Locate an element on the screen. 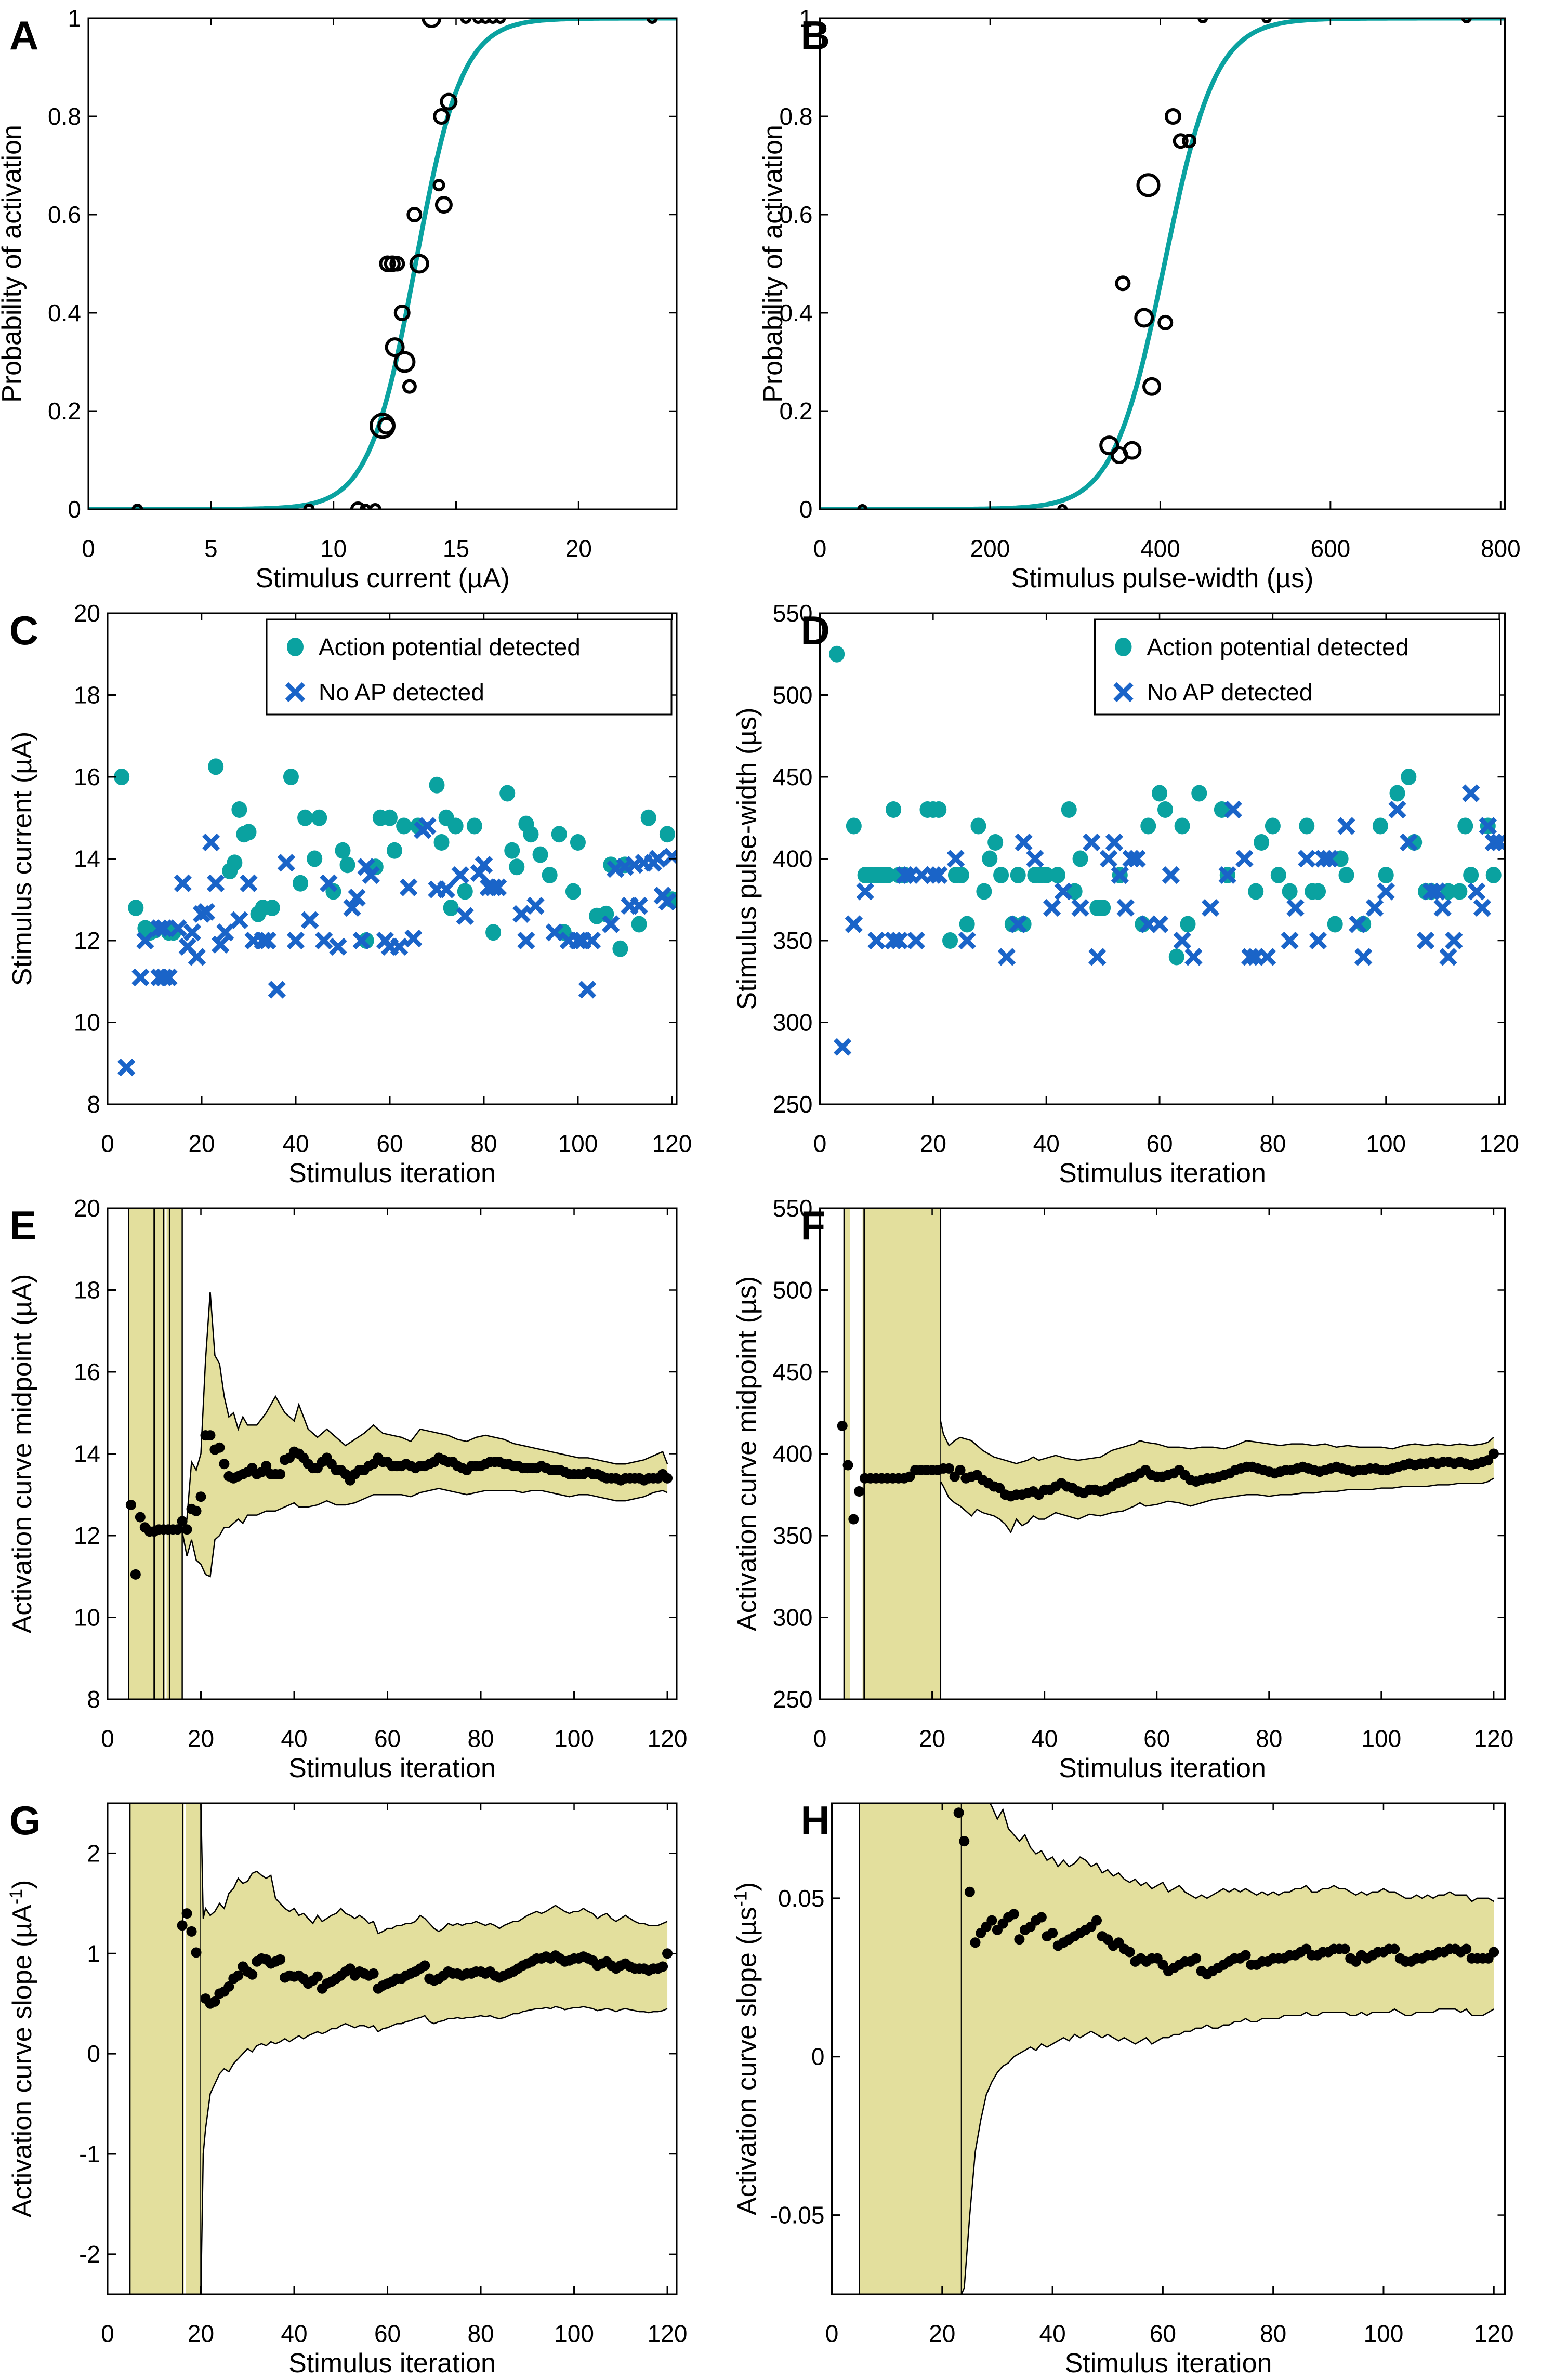 The image size is (1541, 2380). y-axis-label: Activation curve slope (µA-1) is located at coordinates (21, 2049).